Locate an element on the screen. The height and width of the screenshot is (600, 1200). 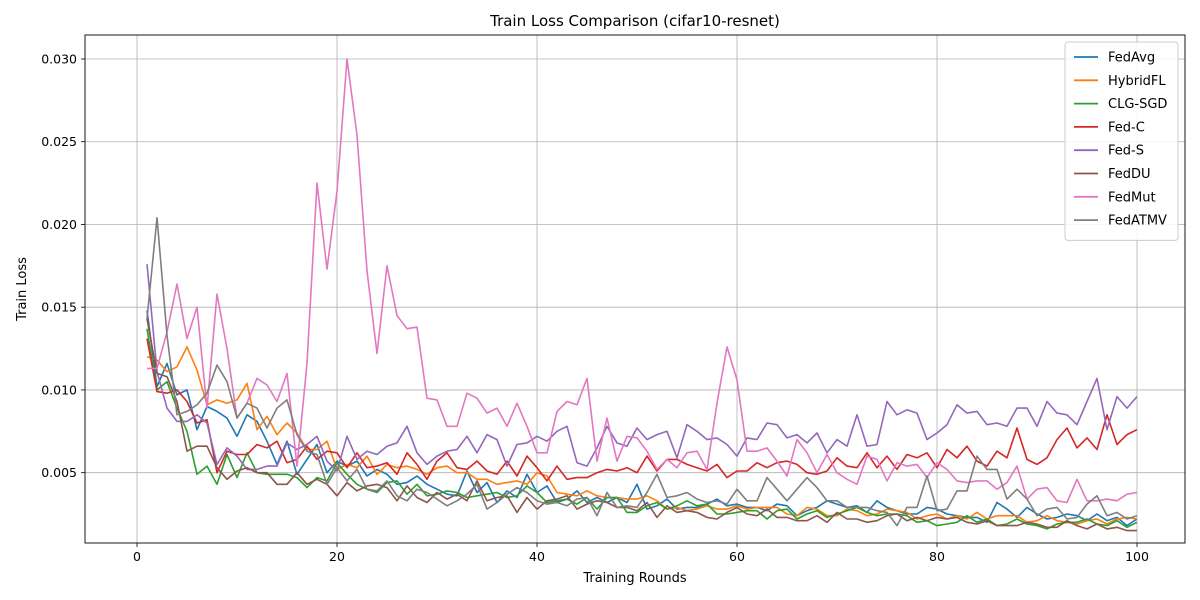
legend-label: Fed-S is located at coordinates (1126, 151).